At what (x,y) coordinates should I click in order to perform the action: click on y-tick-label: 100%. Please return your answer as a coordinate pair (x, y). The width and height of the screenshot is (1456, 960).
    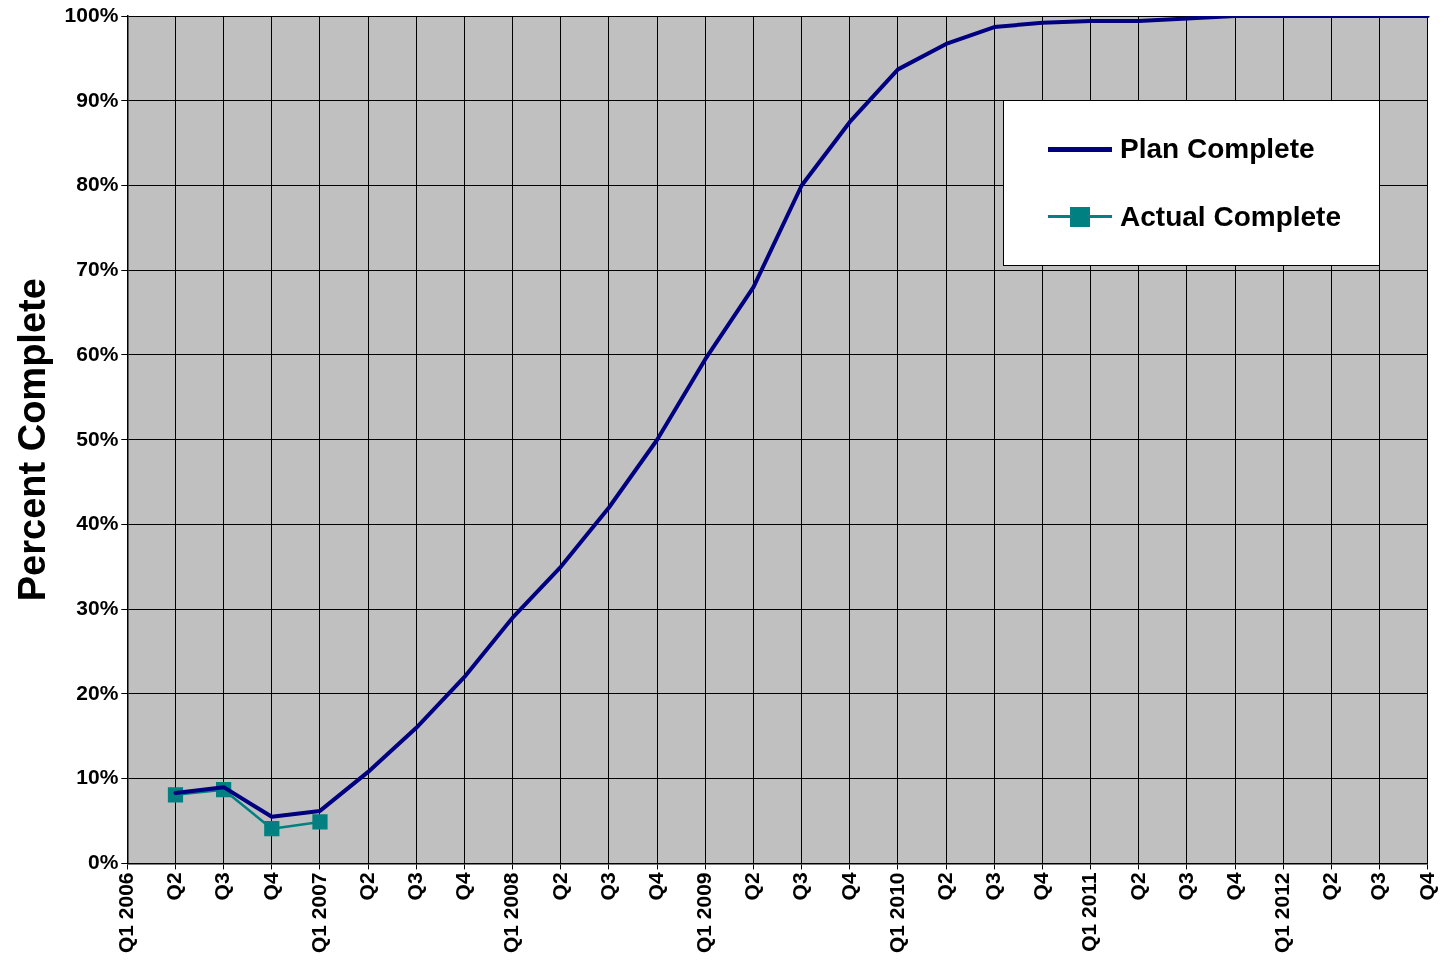
    Looking at the image, I should click on (91, 14).